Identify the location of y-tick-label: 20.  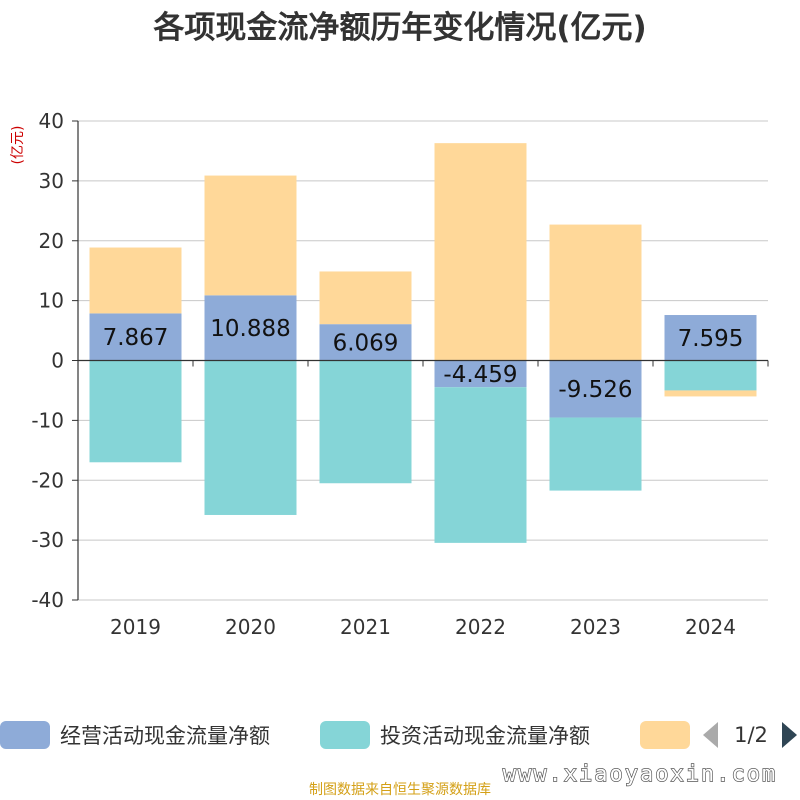
(51, 241).